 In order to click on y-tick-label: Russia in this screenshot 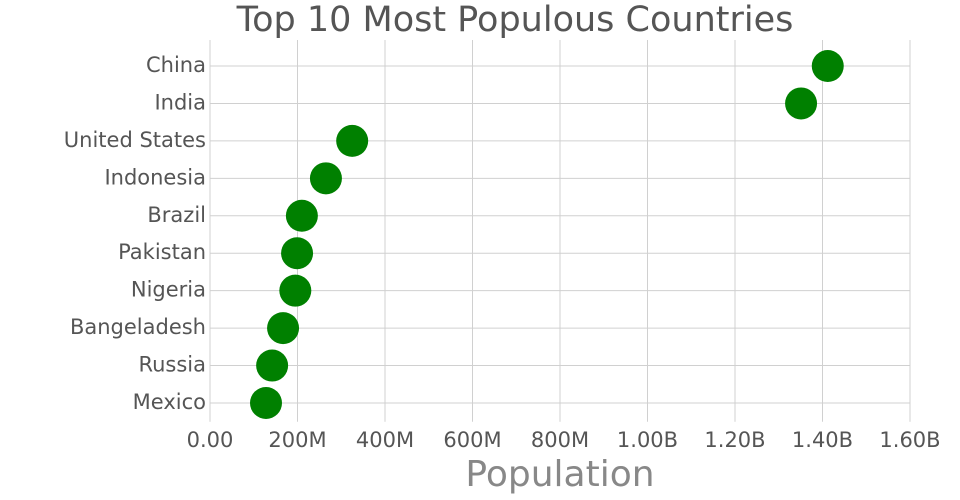, I will do `click(172, 365)`.